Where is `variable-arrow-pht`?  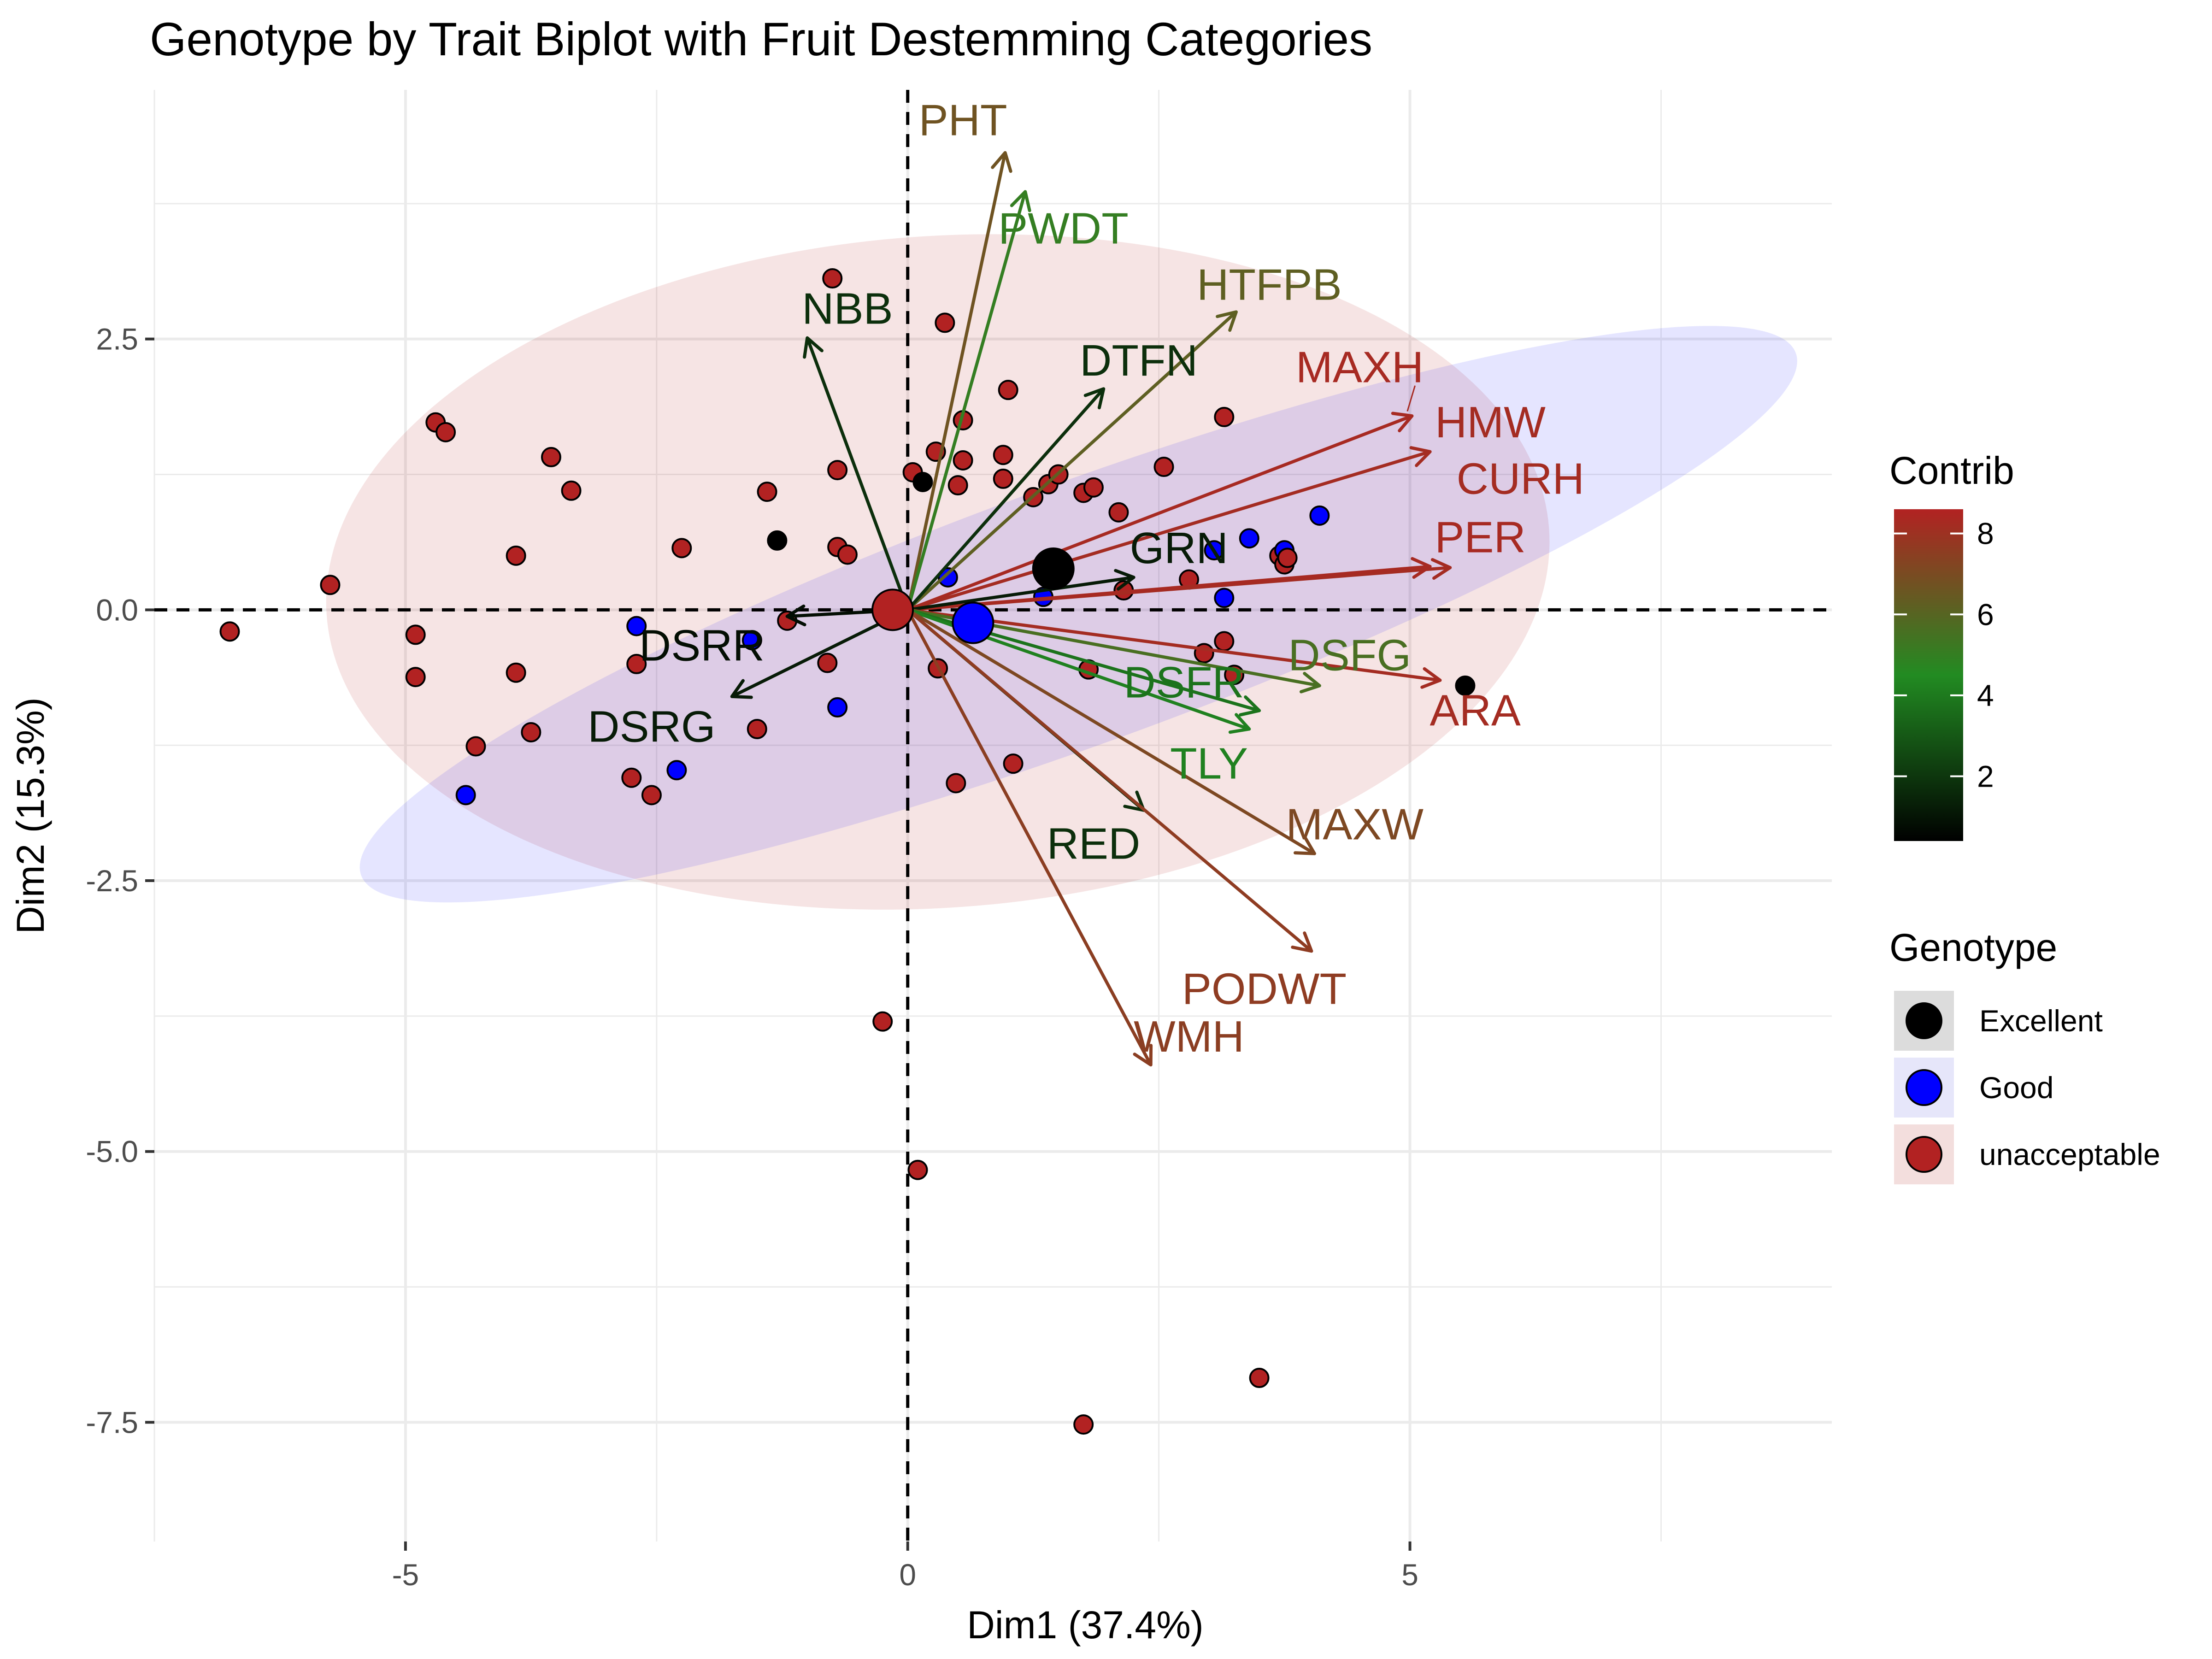 variable-arrow-pht is located at coordinates (959, 381).